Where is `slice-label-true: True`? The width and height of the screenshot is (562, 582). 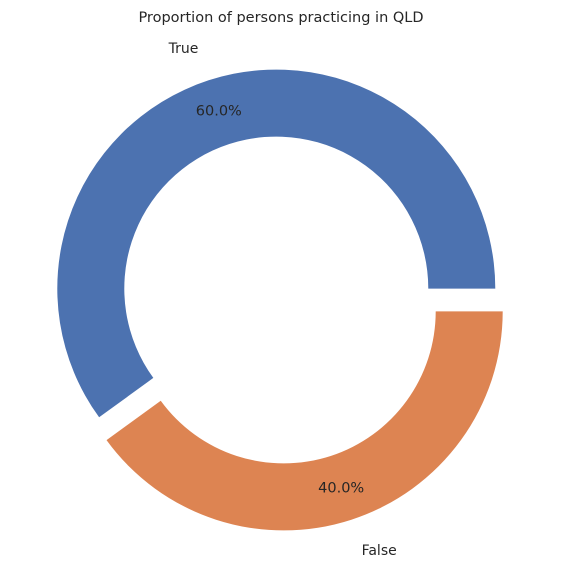
slice-label-true: True is located at coordinates (183, 49).